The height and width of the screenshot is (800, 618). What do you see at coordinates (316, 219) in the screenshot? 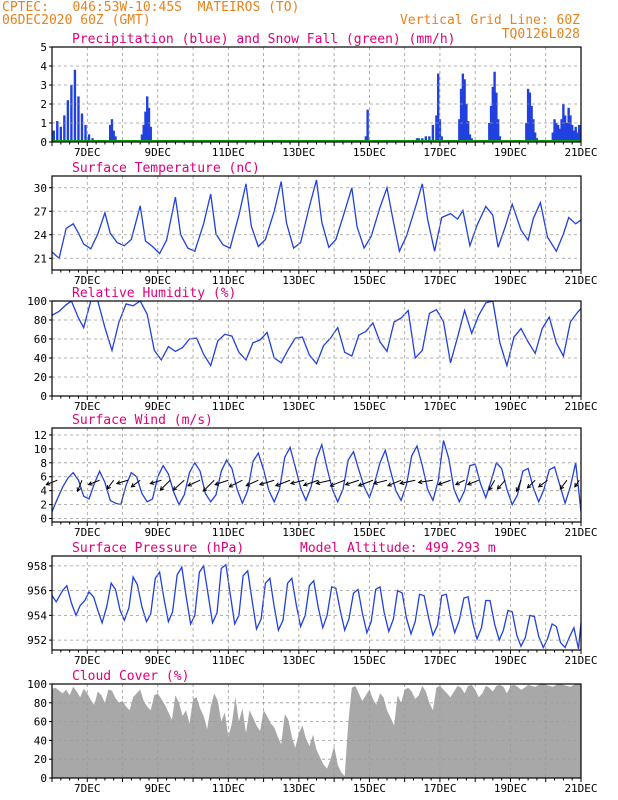
I see `temp-line` at bounding box center [316, 219].